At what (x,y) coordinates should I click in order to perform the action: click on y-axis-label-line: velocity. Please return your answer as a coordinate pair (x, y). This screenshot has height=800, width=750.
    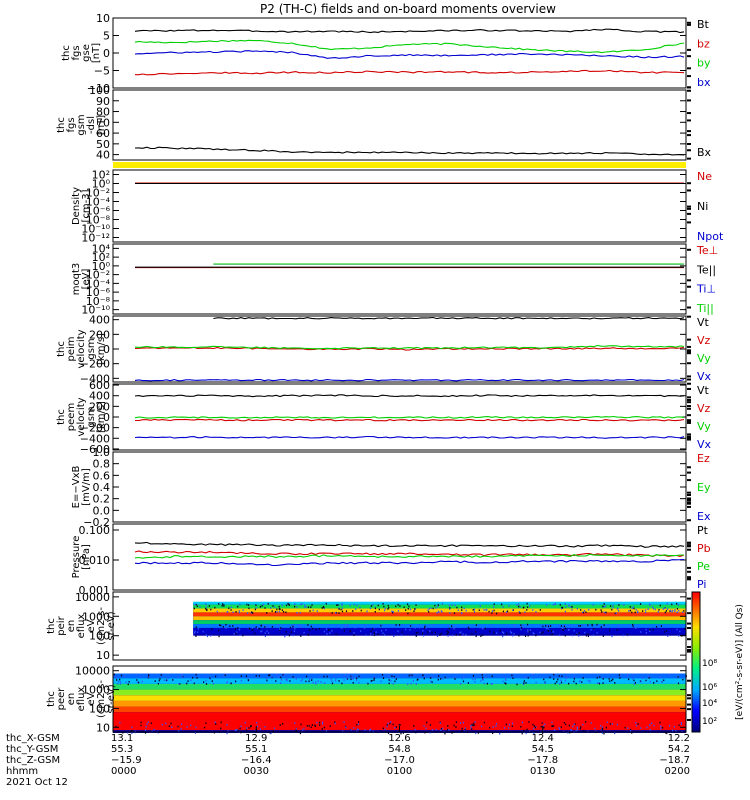
    Looking at the image, I should click on (81, 348).